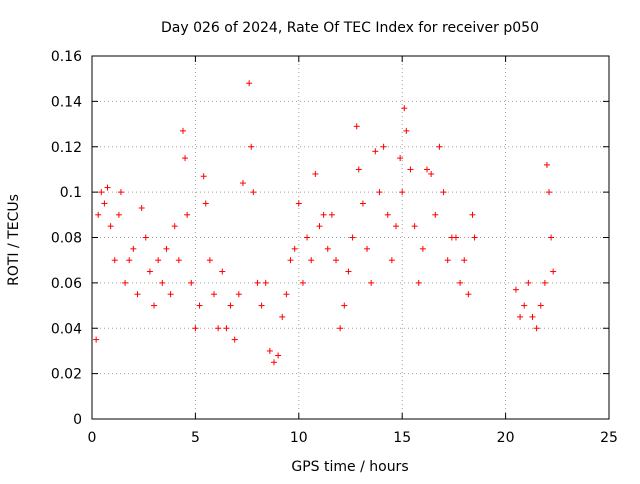  What do you see at coordinates (66, 329) in the screenshot?
I see `y-tick-label: 0.04` at bounding box center [66, 329].